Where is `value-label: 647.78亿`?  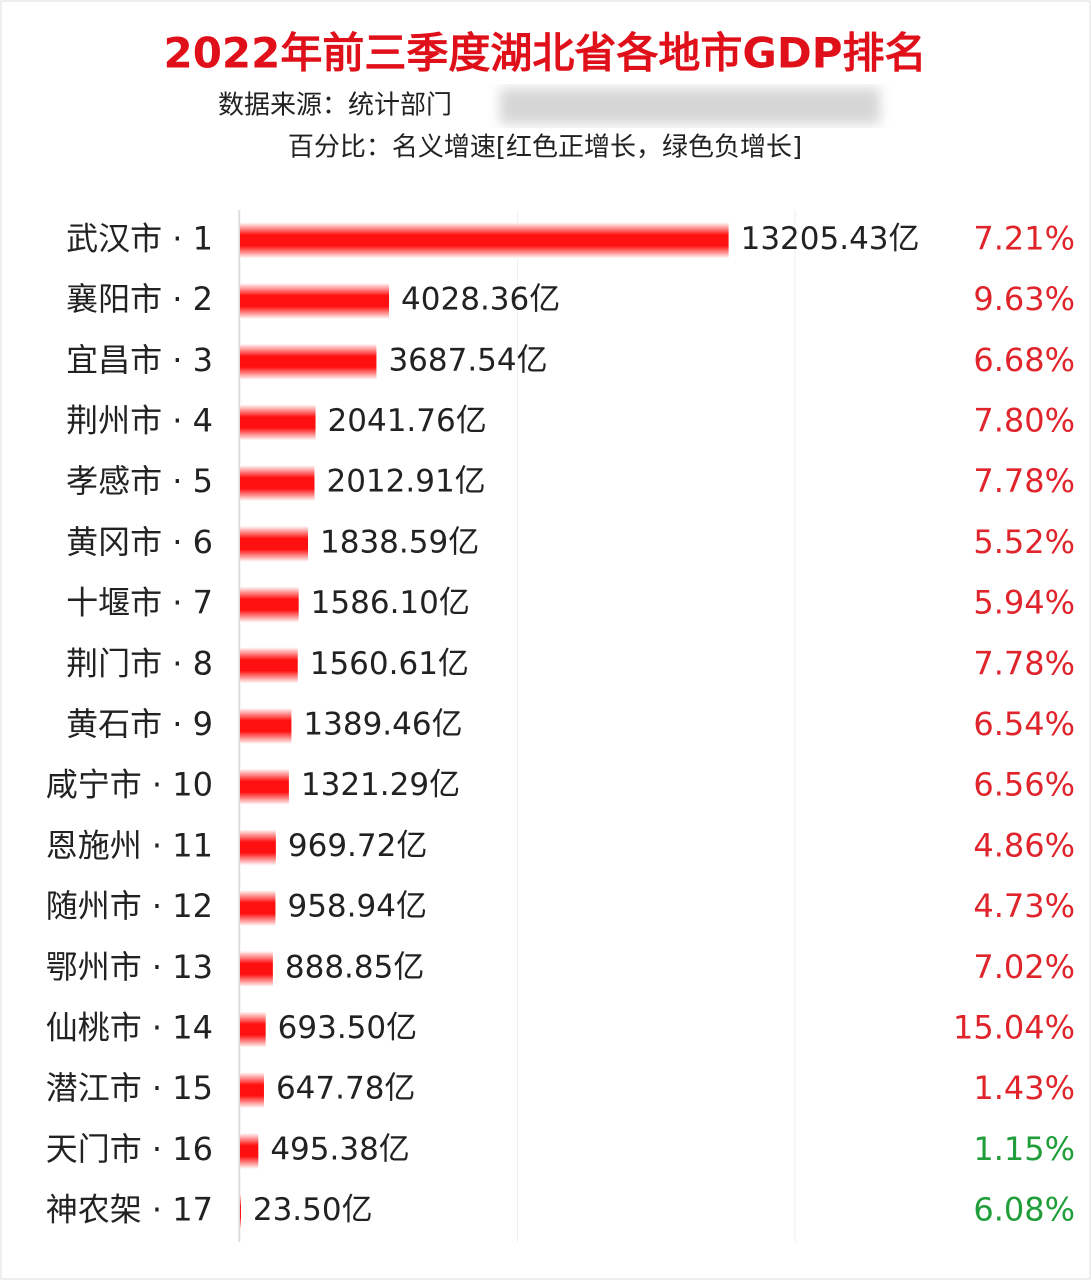 value-label: 647.78亿 is located at coordinates (345, 1089).